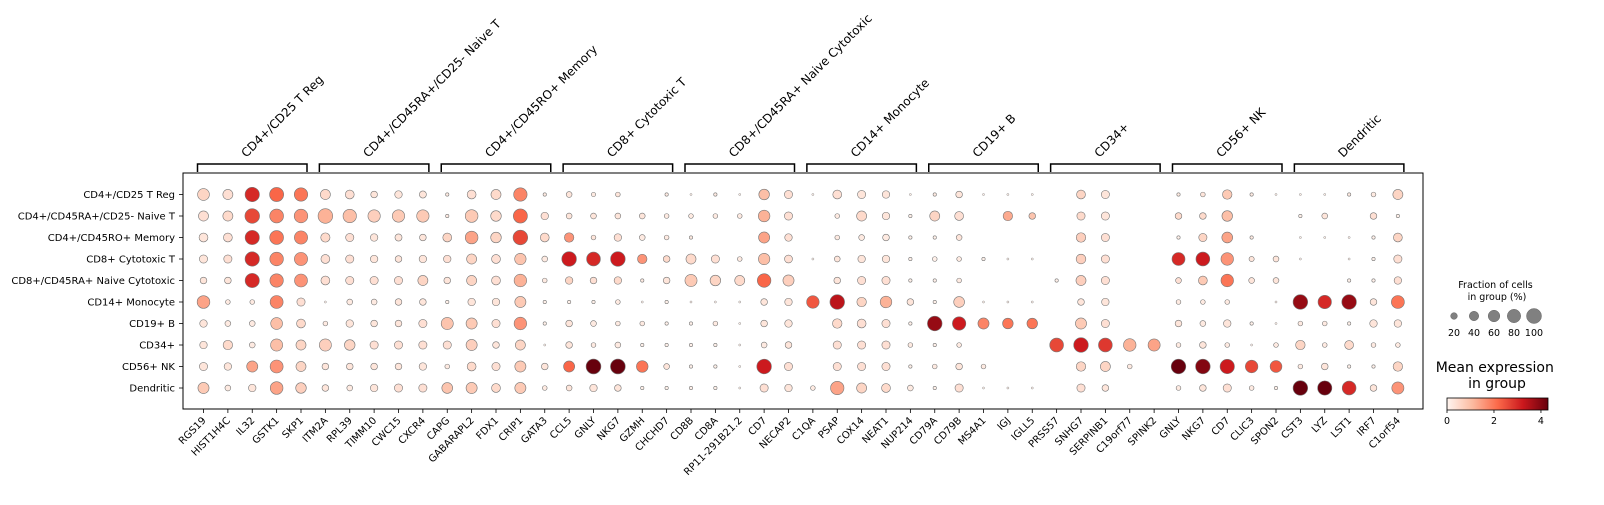 This screenshot has width=1604, height=505. I want to click on colorbar, so click(1497, 404).